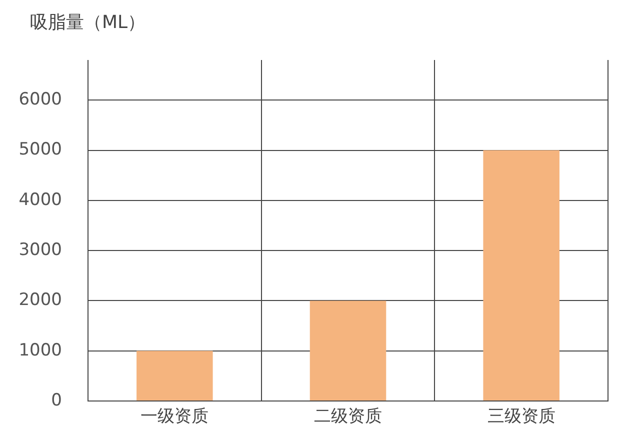 This screenshot has height=445, width=640. I want to click on y-tick-label: 2000, so click(40, 300).